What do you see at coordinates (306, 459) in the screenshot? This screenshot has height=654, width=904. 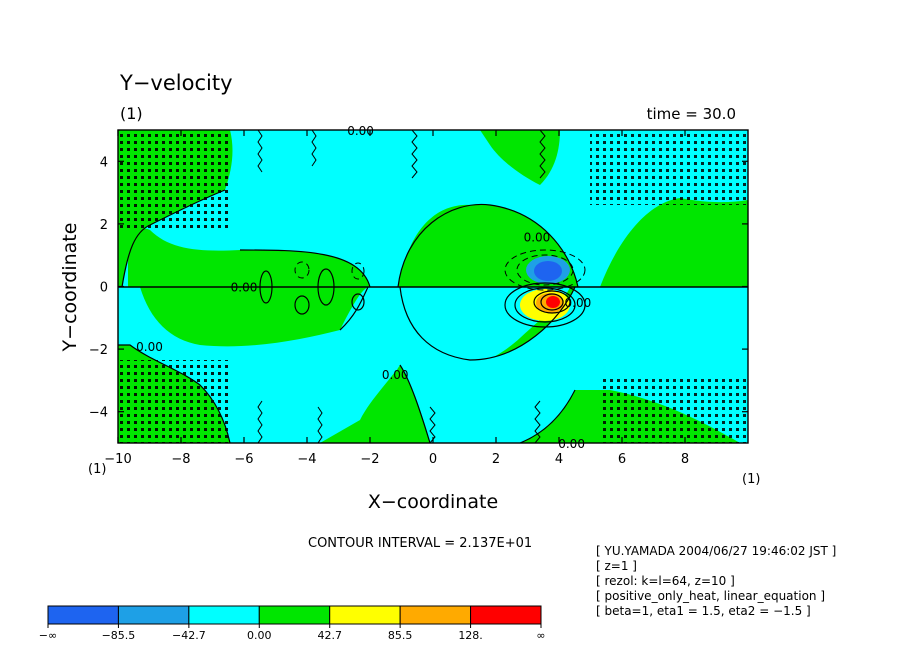 I see `x-tick-label: −4` at bounding box center [306, 459].